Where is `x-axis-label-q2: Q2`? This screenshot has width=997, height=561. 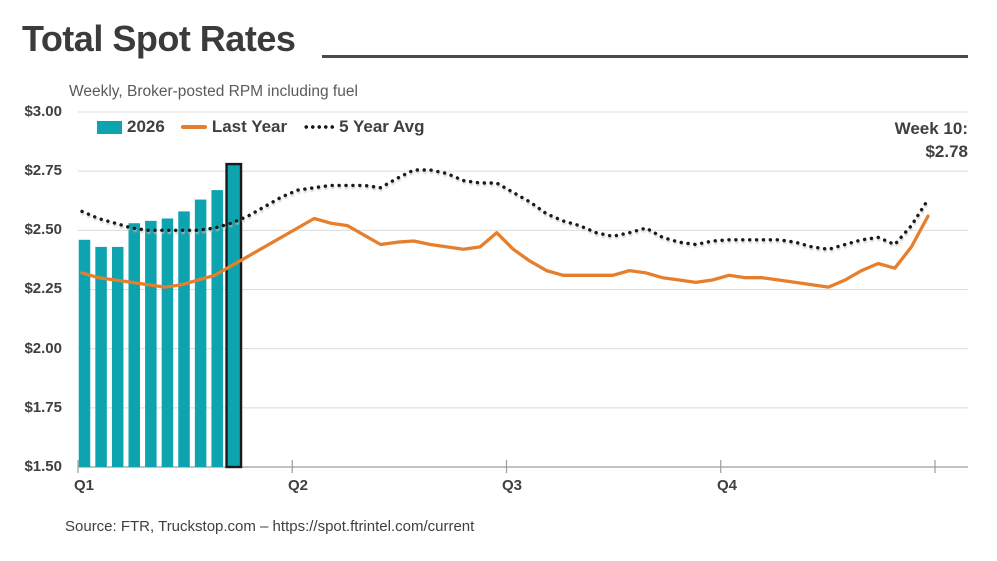
x-axis-label-q2: Q2 is located at coordinates (298, 485).